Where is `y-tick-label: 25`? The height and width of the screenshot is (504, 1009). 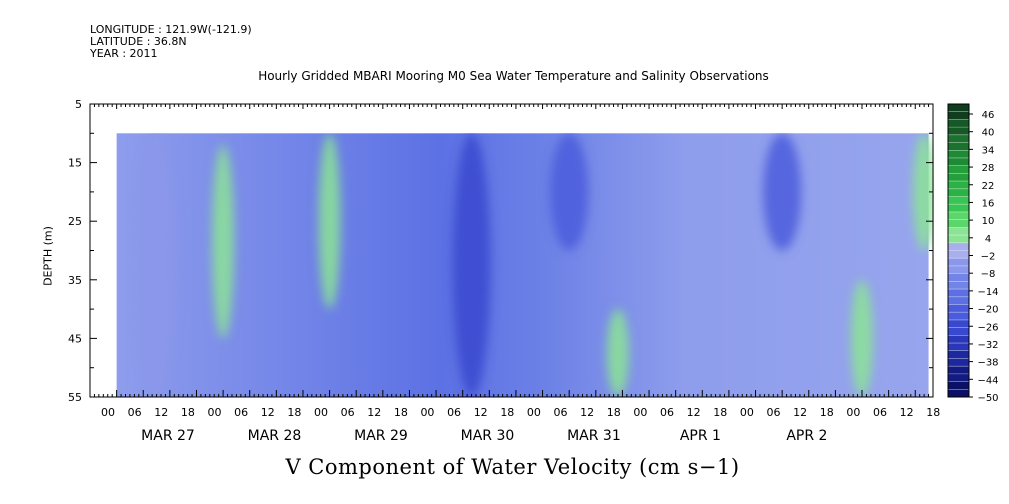
y-tick-label: 25 is located at coordinates (75, 221).